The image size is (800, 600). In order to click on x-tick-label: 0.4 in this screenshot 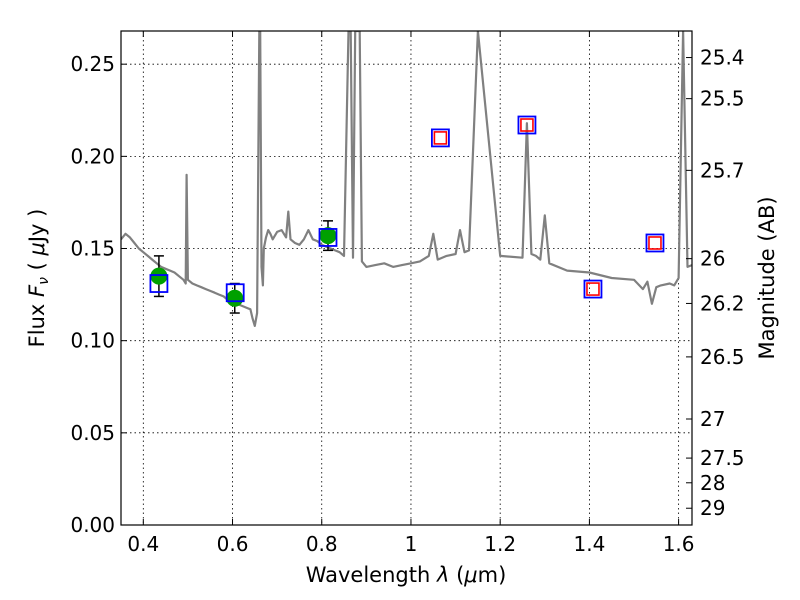, I will do `click(143, 544)`.